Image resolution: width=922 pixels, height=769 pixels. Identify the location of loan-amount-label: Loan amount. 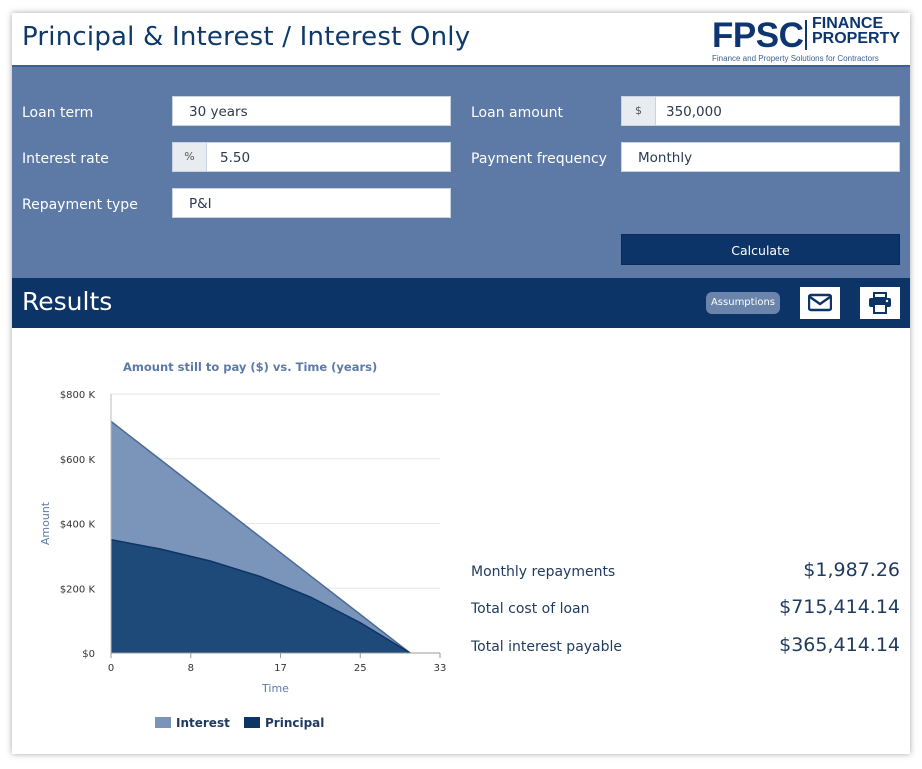
(517, 113).